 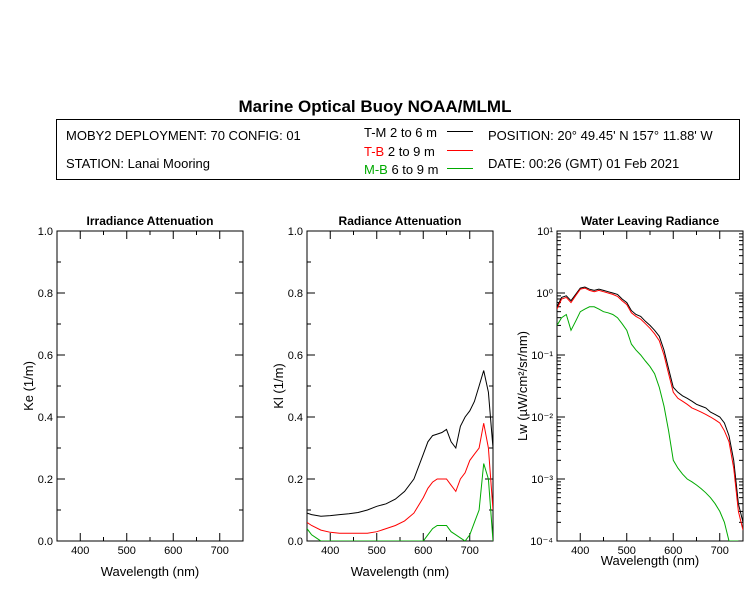 I want to click on date-label: DATE: 00:26 (GMT) 01 Feb 2021, so click(x=584, y=163).